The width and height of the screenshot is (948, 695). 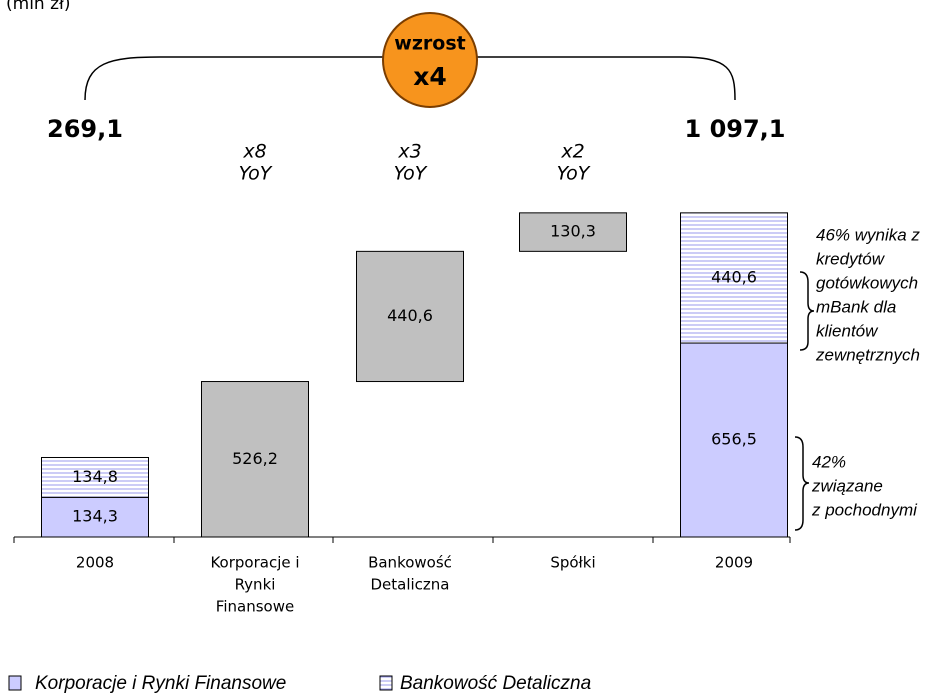 What do you see at coordinates (851, 258) in the screenshot?
I see `note: kredytów` at bounding box center [851, 258].